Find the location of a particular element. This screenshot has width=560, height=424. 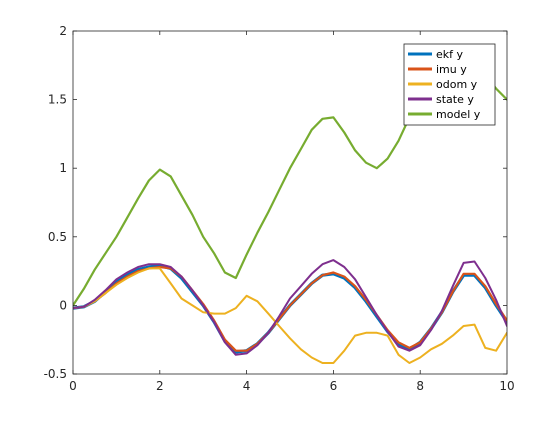

y-tick-label: 2 is located at coordinates (63, 31).